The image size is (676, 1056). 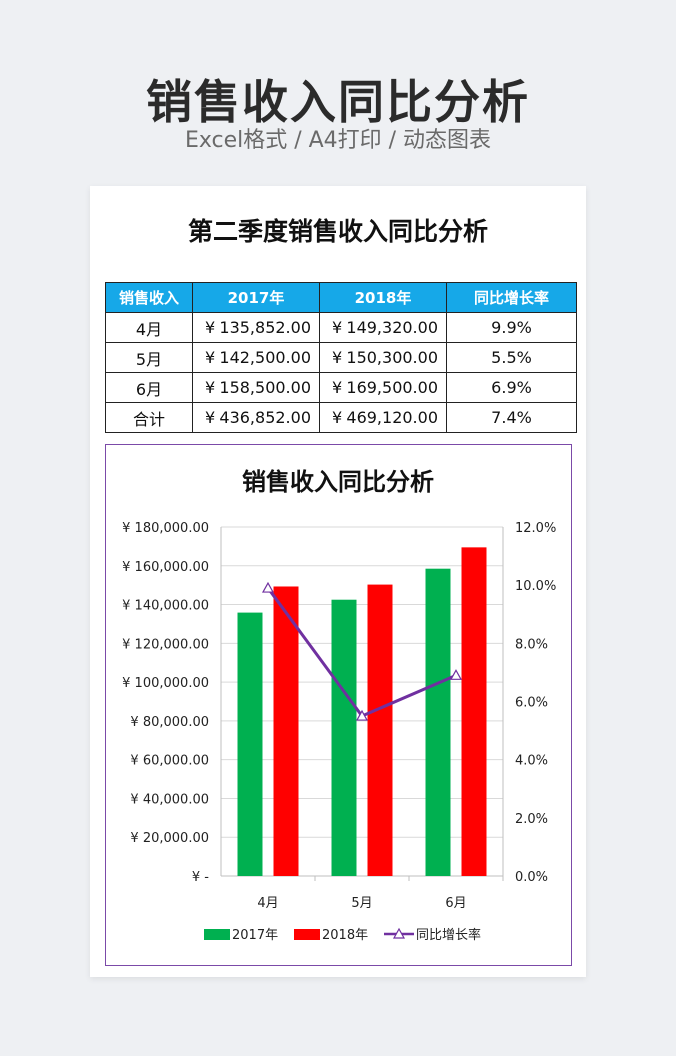 What do you see at coordinates (200, 877) in the screenshot?
I see `y-left-tick-label: ¥ -` at bounding box center [200, 877].